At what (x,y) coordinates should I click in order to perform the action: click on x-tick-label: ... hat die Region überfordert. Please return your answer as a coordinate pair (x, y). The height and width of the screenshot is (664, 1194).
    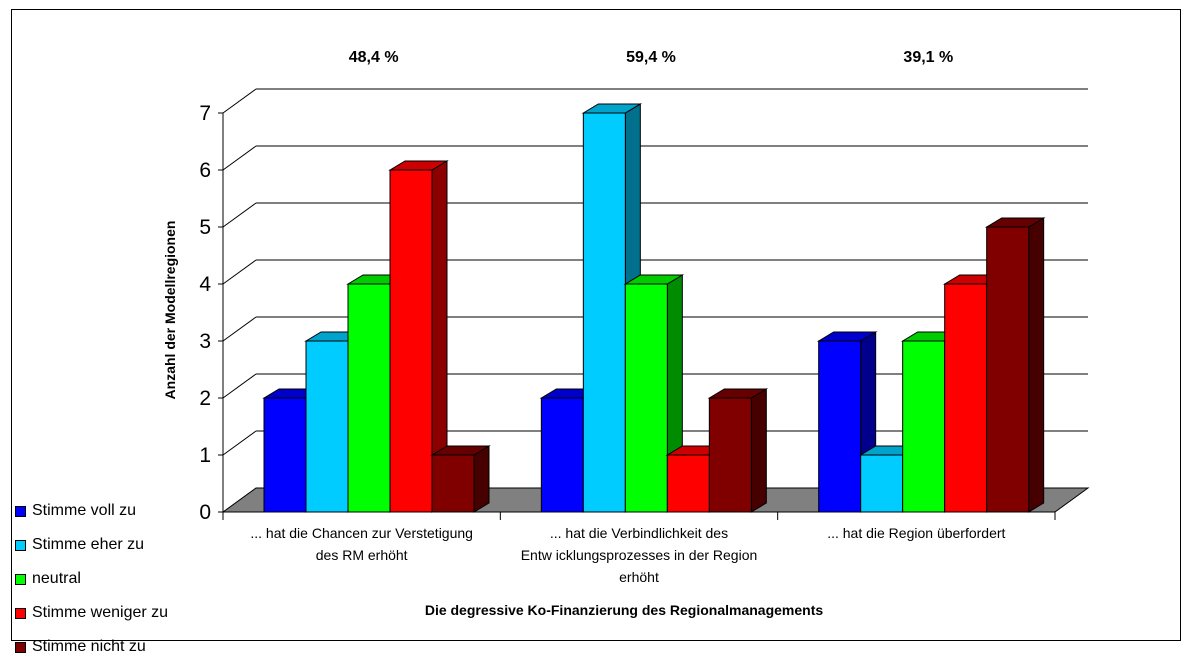
    Looking at the image, I should click on (916, 533).